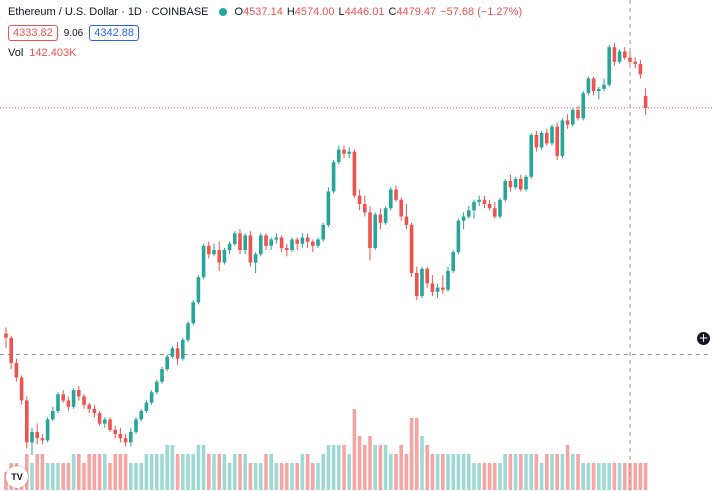  I want to click on ask-button: 4342.88, so click(114, 33).